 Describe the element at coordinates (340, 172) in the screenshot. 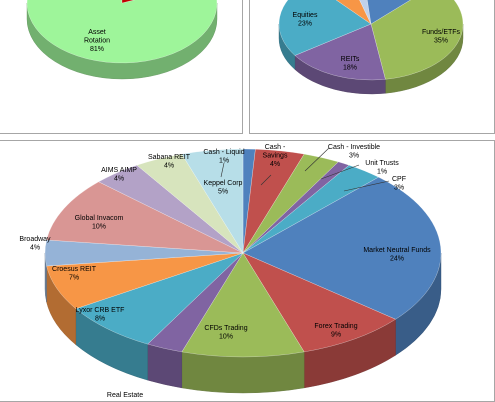

I see `leader-line-unit-trusts` at that location.